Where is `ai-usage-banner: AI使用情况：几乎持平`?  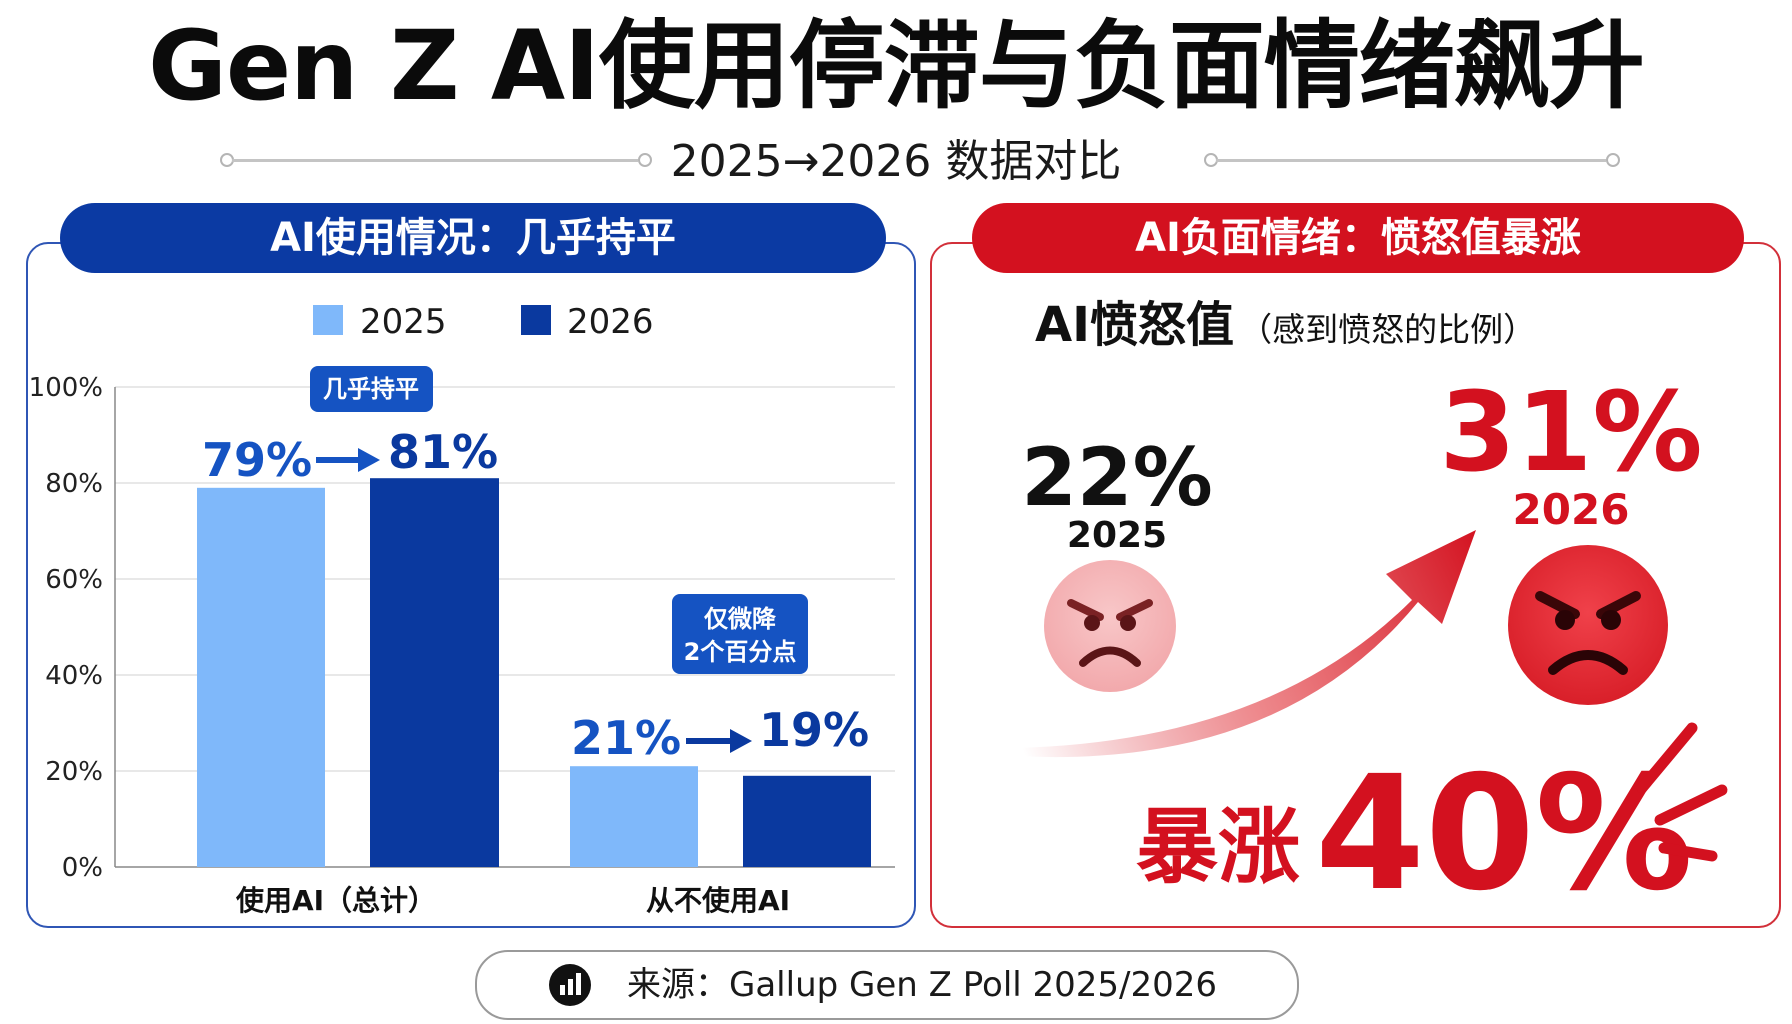 ai-usage-banner: AI使用情况：几乎持平 is located at coordinates (473, 238).